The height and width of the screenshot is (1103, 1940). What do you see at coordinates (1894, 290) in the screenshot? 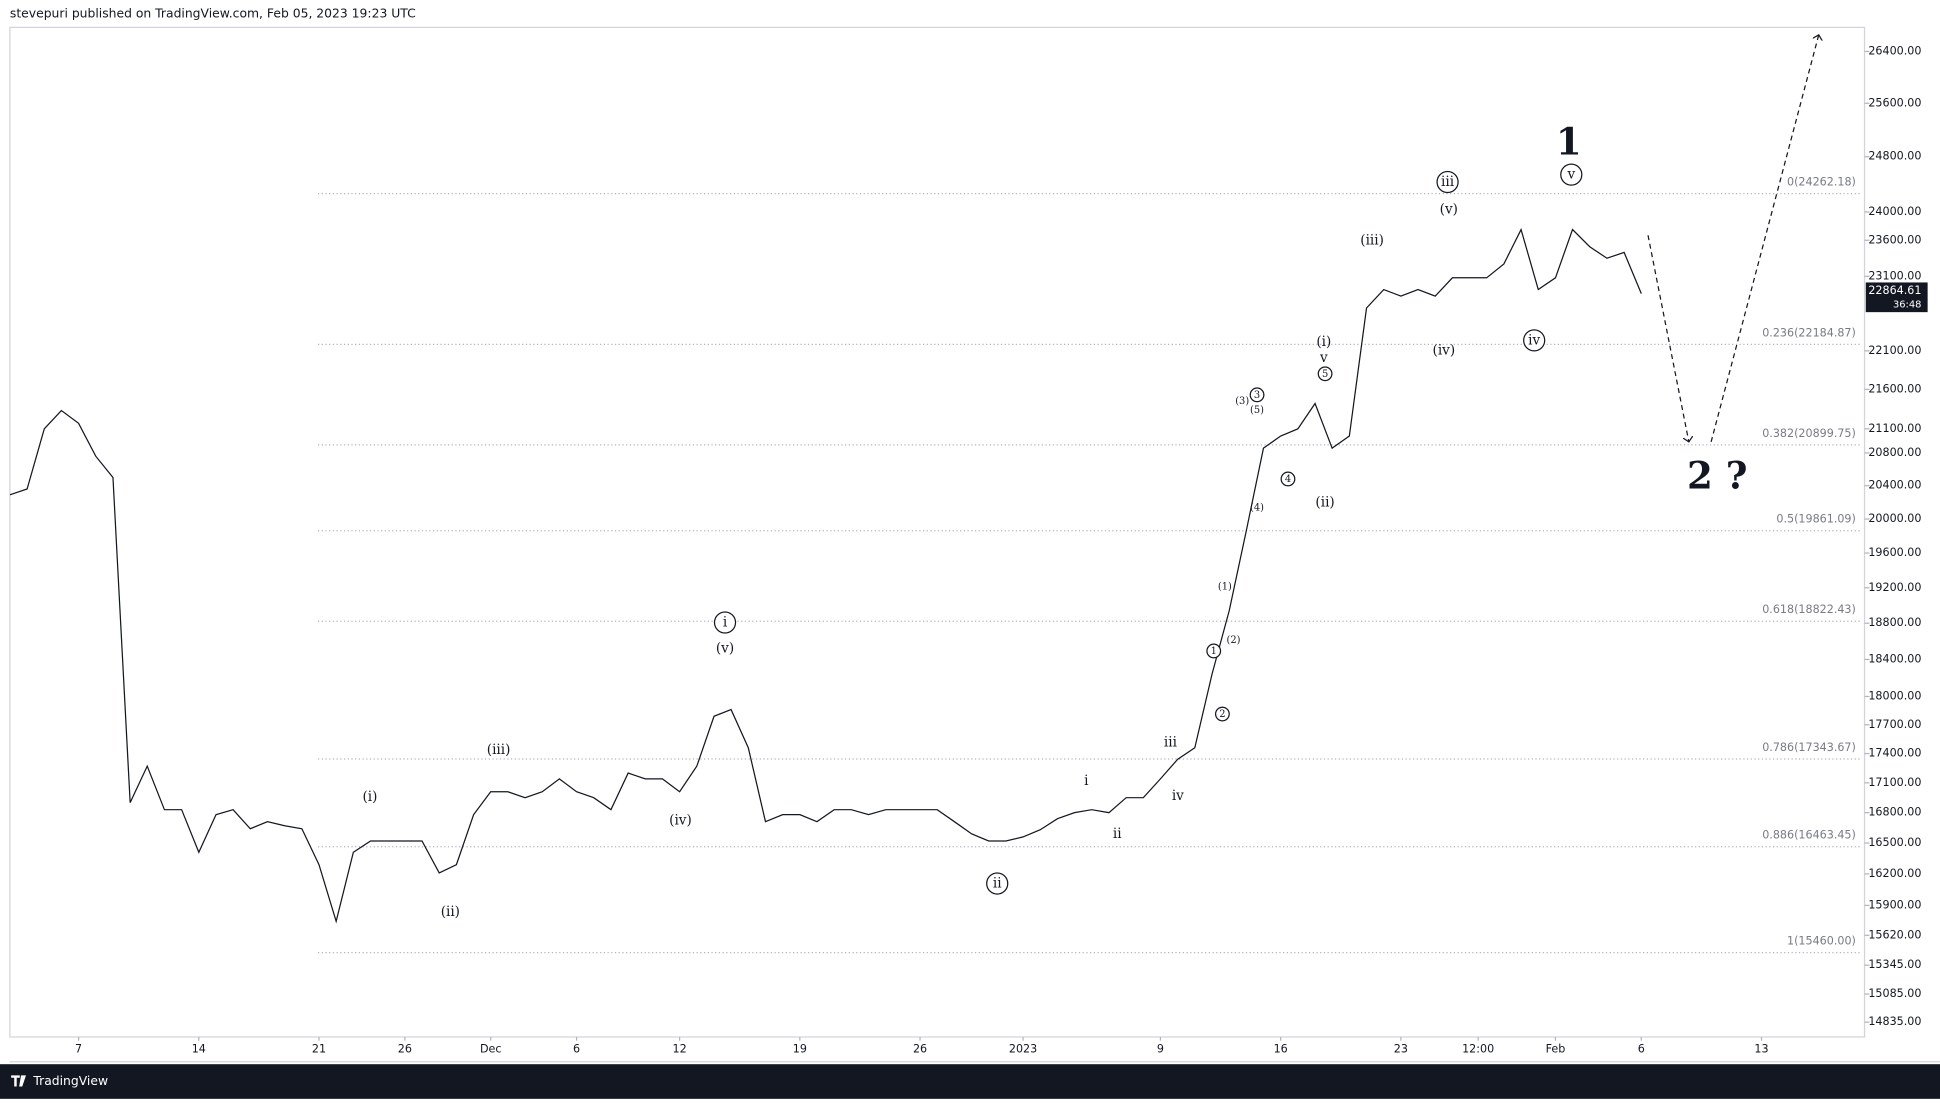
I see `last-price: 22864.61` at bounding box center [1894, 290].